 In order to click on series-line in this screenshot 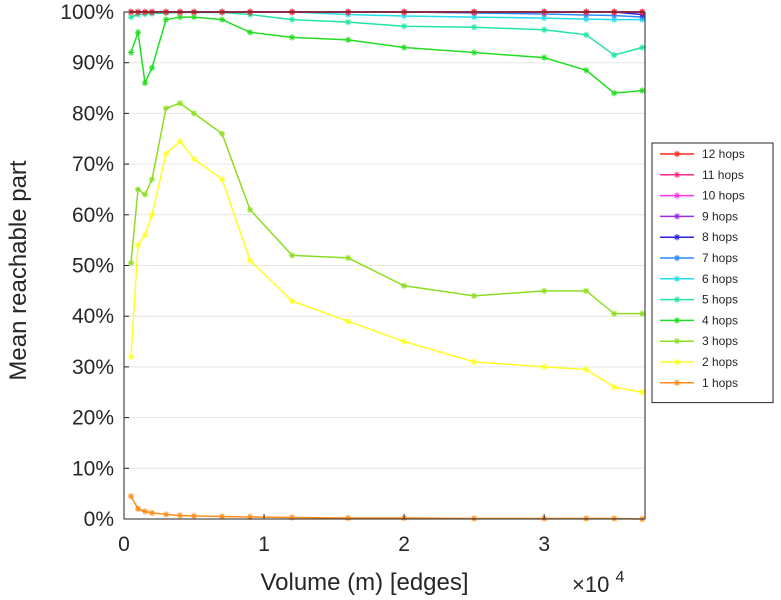, I will do `click(386, 55)`.